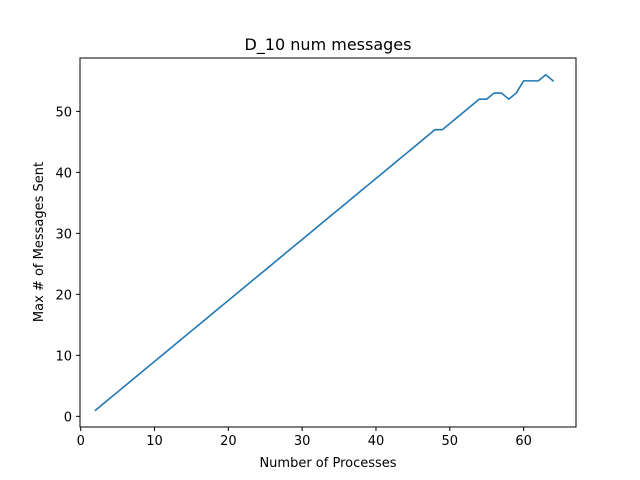 The width and height of the screenshot is (640, 480). What do you see at coordinates (68, 417) in the screenshot?
I see `y-tick-label: 0` at bounding box center [68, 417].